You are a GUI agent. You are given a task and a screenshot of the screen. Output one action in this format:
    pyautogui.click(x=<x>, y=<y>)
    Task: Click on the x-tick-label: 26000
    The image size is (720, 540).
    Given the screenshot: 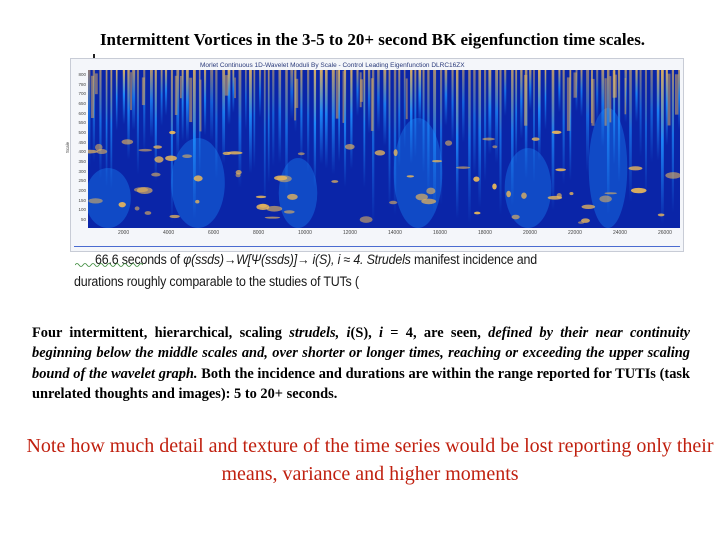 What is the action you would take?
    pyautogui.click(x=665, y=233)
    